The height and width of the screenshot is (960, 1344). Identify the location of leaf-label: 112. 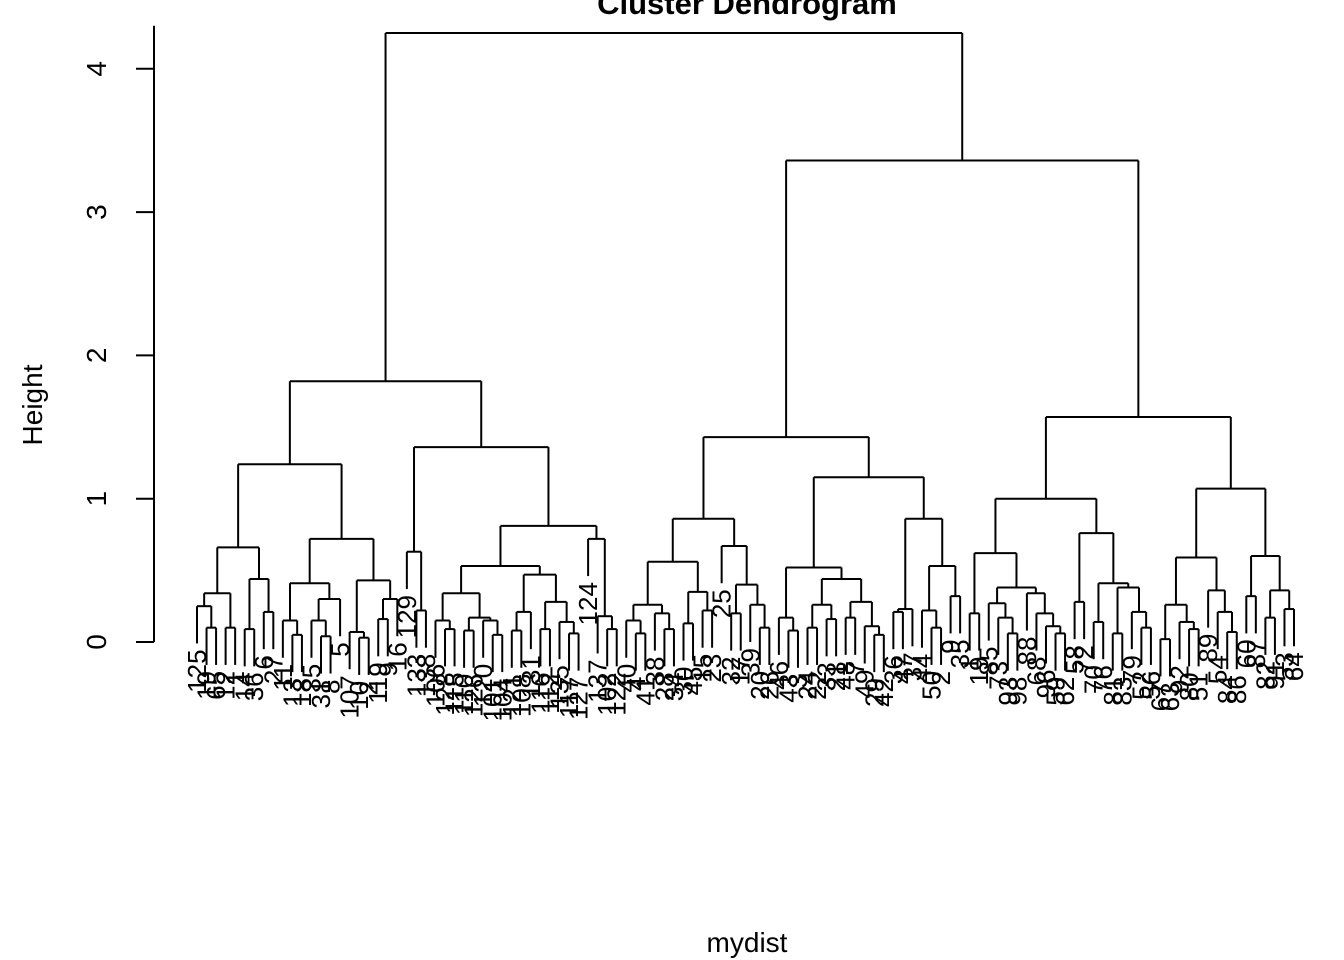
(550, 692).